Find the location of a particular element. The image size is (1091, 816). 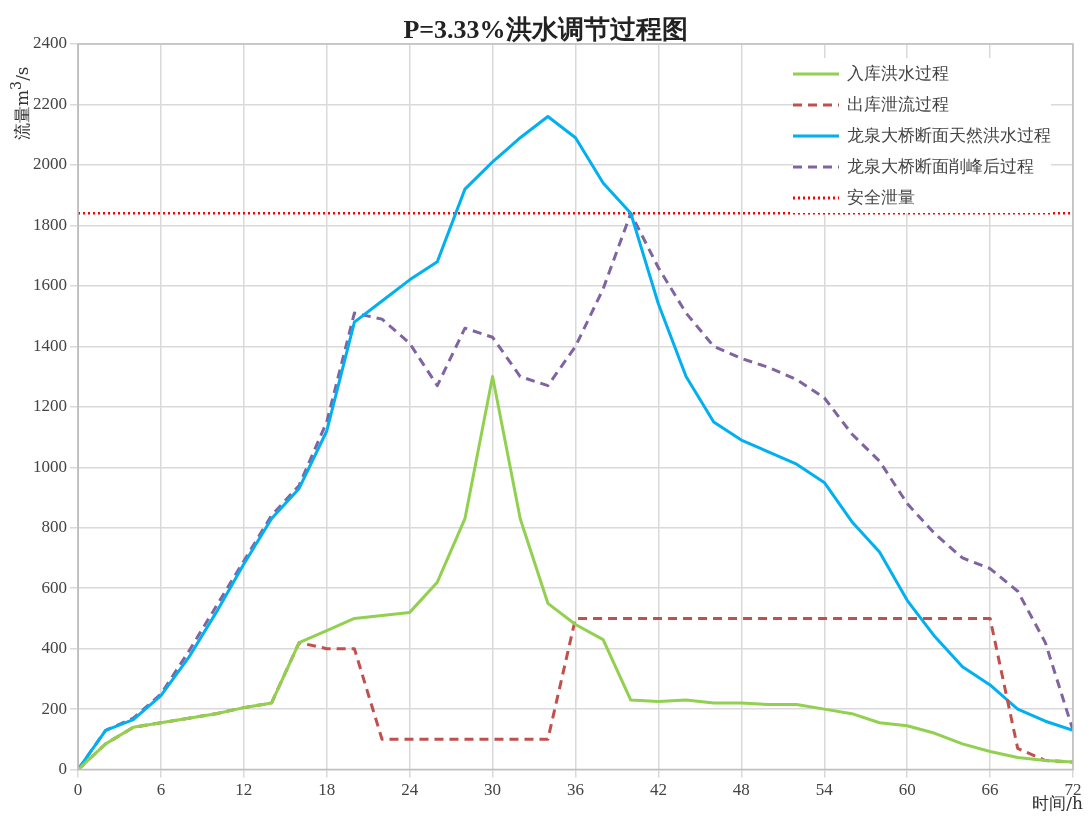

x-tick-label: 6 is located at coordinates (161, 790).